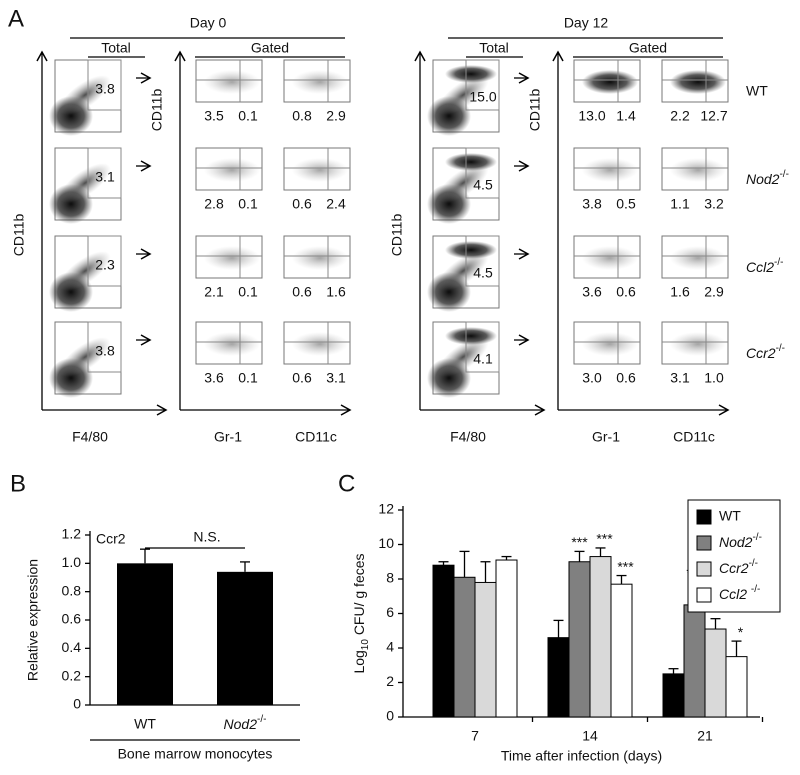 This screenshot has width=800, height=775. What do you see at coordinates (714, 378) in the screenshot?
I see `gate-value: 1.0` at bounding box center [714, 378].